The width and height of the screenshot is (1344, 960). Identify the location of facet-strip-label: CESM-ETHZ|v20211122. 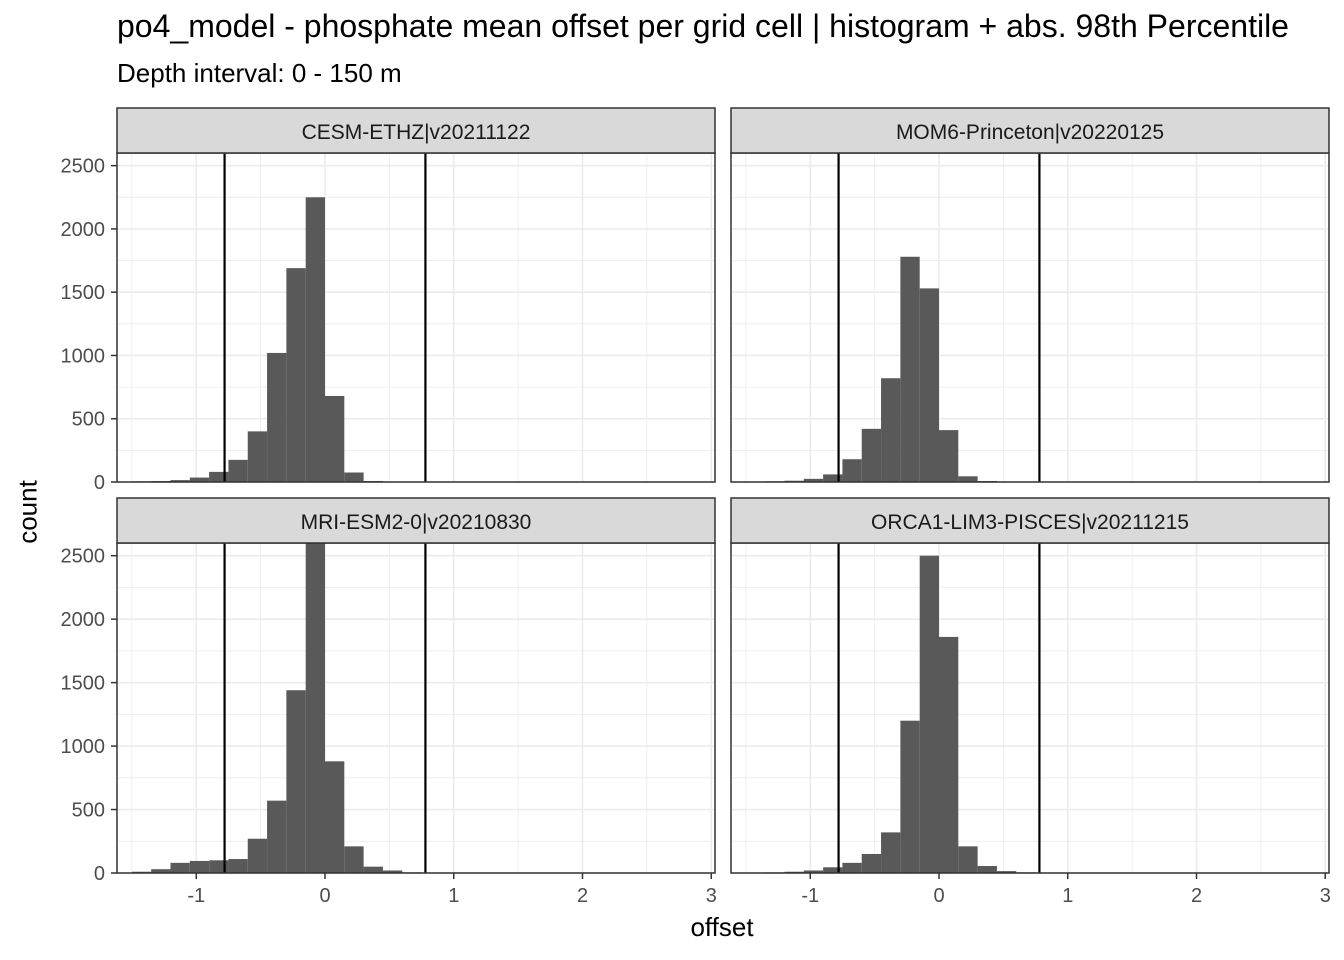
(416, 132).